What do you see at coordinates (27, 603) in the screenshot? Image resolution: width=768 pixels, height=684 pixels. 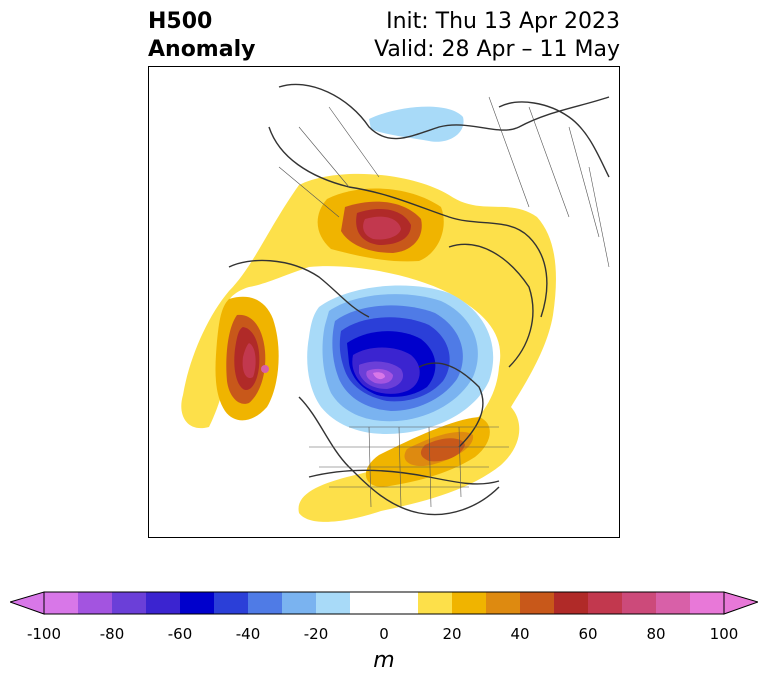 I see `colorbar-extend-low` at bounding box center [27, 603].